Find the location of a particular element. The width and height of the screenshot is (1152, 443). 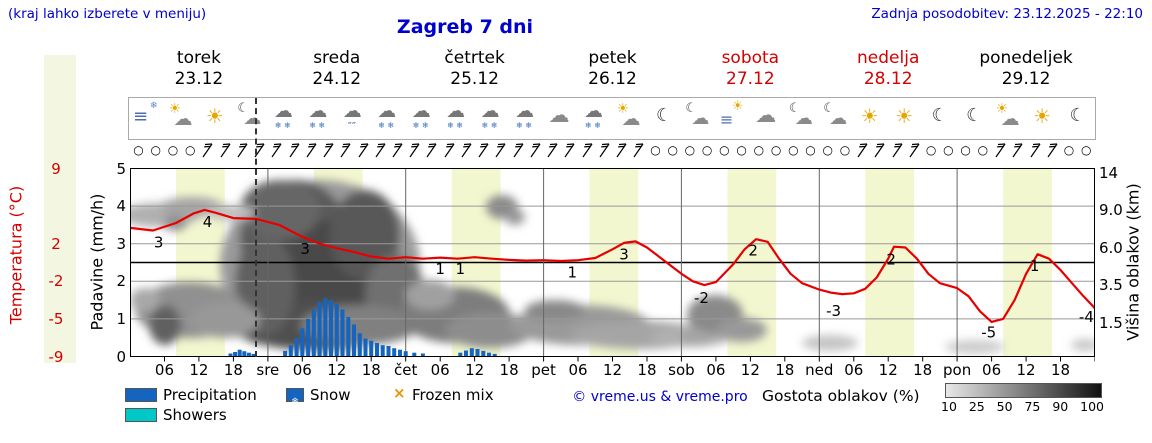

xtick-2-12: 12 is located at coordinates (475, 370).